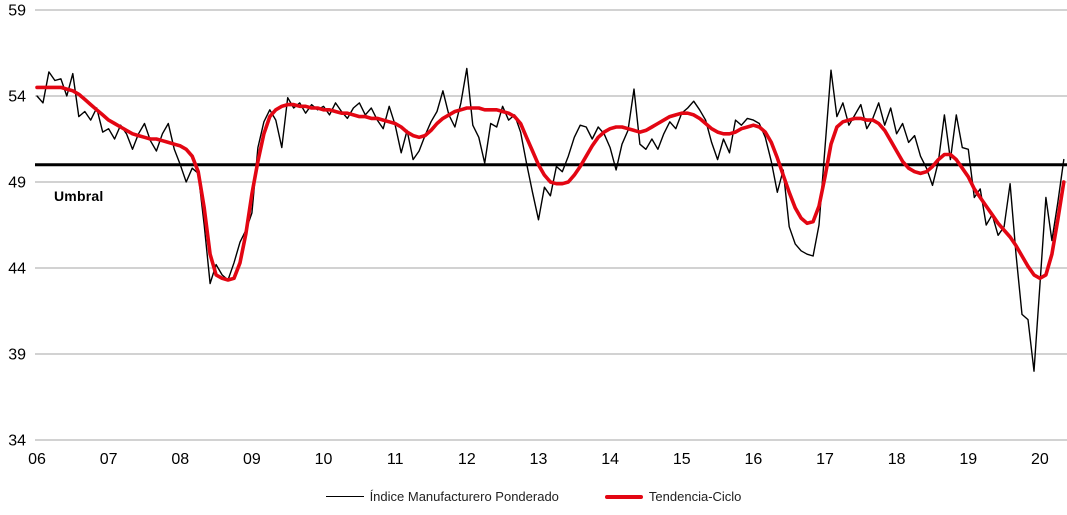  What do you see at coordinates (464, 496) in the screenshot?
I see `legend-label-indice: Índice Manufacturero Ponderado` at bounding box center [464, 496].